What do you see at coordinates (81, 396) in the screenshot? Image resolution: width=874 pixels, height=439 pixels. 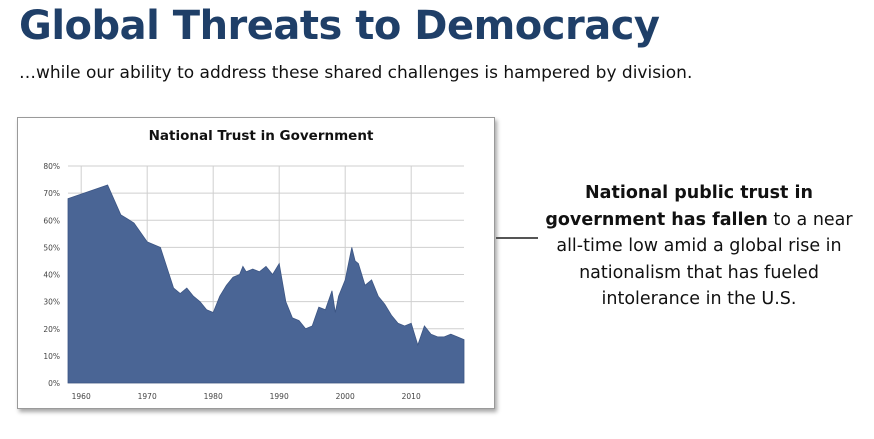 I see `x-tick-label: 1960` at bounding box center [81, 396].